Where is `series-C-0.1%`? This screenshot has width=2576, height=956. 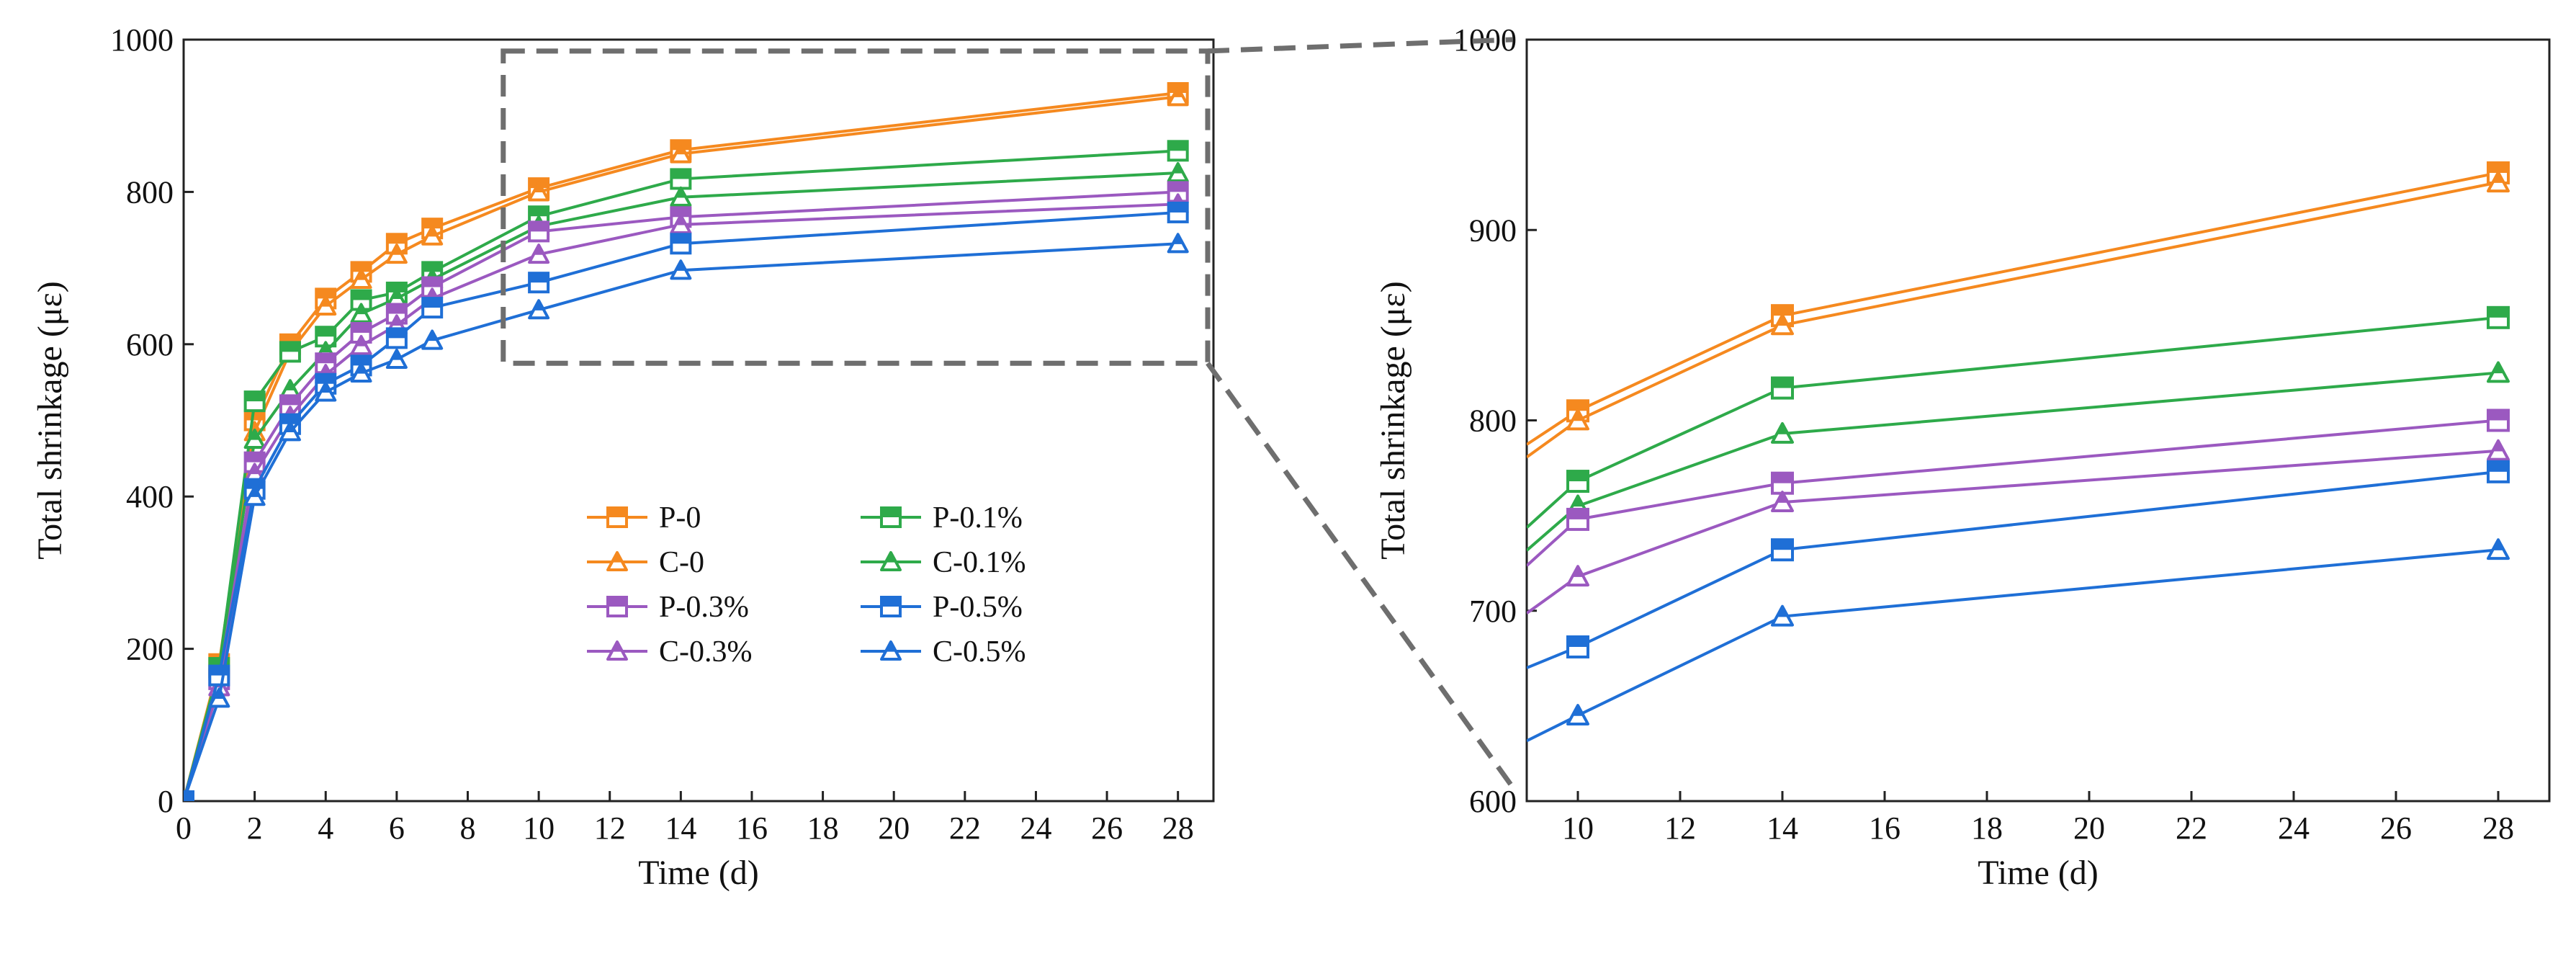
series-C-0.1% is located at coordinates (2018, 456).